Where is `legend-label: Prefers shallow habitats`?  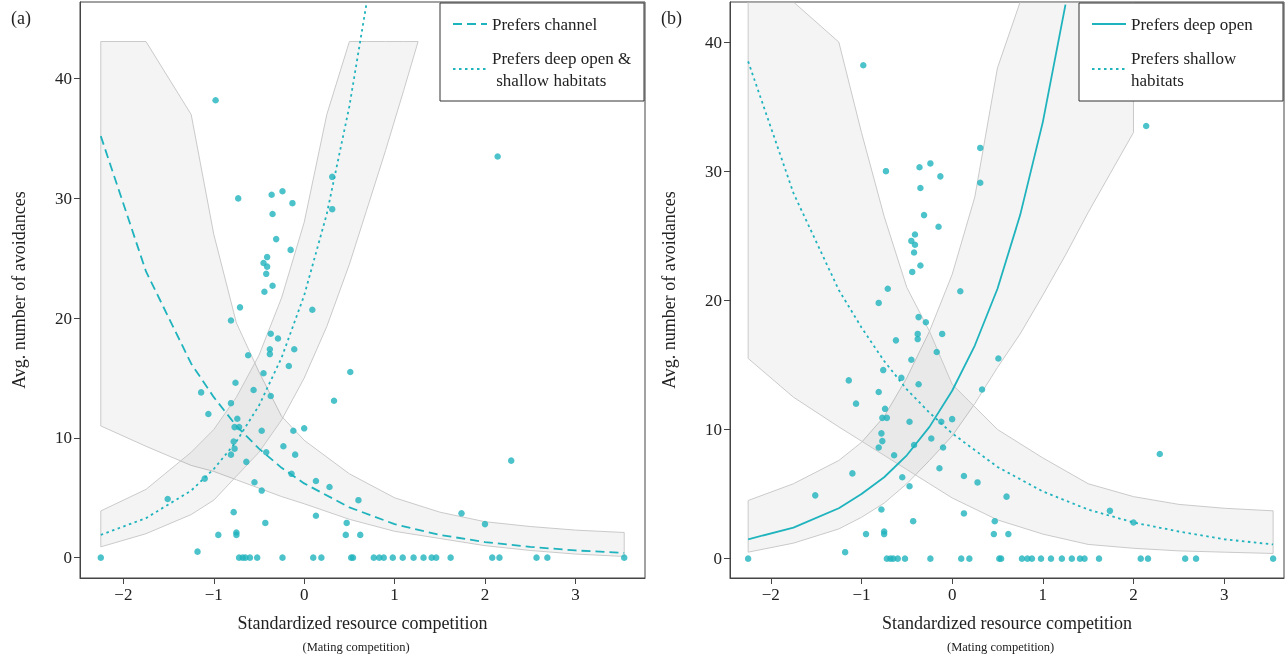 legend-label: Prefers shallow habitats is located at coordinates (1186, 69).